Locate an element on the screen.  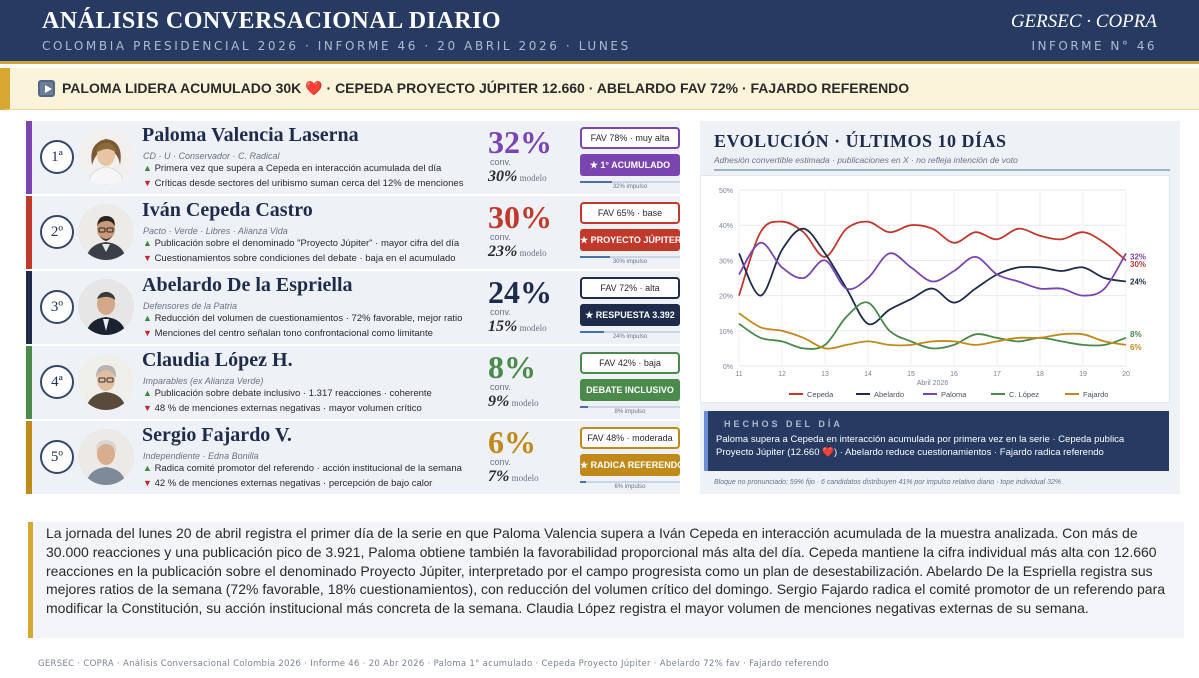
impulse-label: 24% impulso is located at coordinates (630, 337).